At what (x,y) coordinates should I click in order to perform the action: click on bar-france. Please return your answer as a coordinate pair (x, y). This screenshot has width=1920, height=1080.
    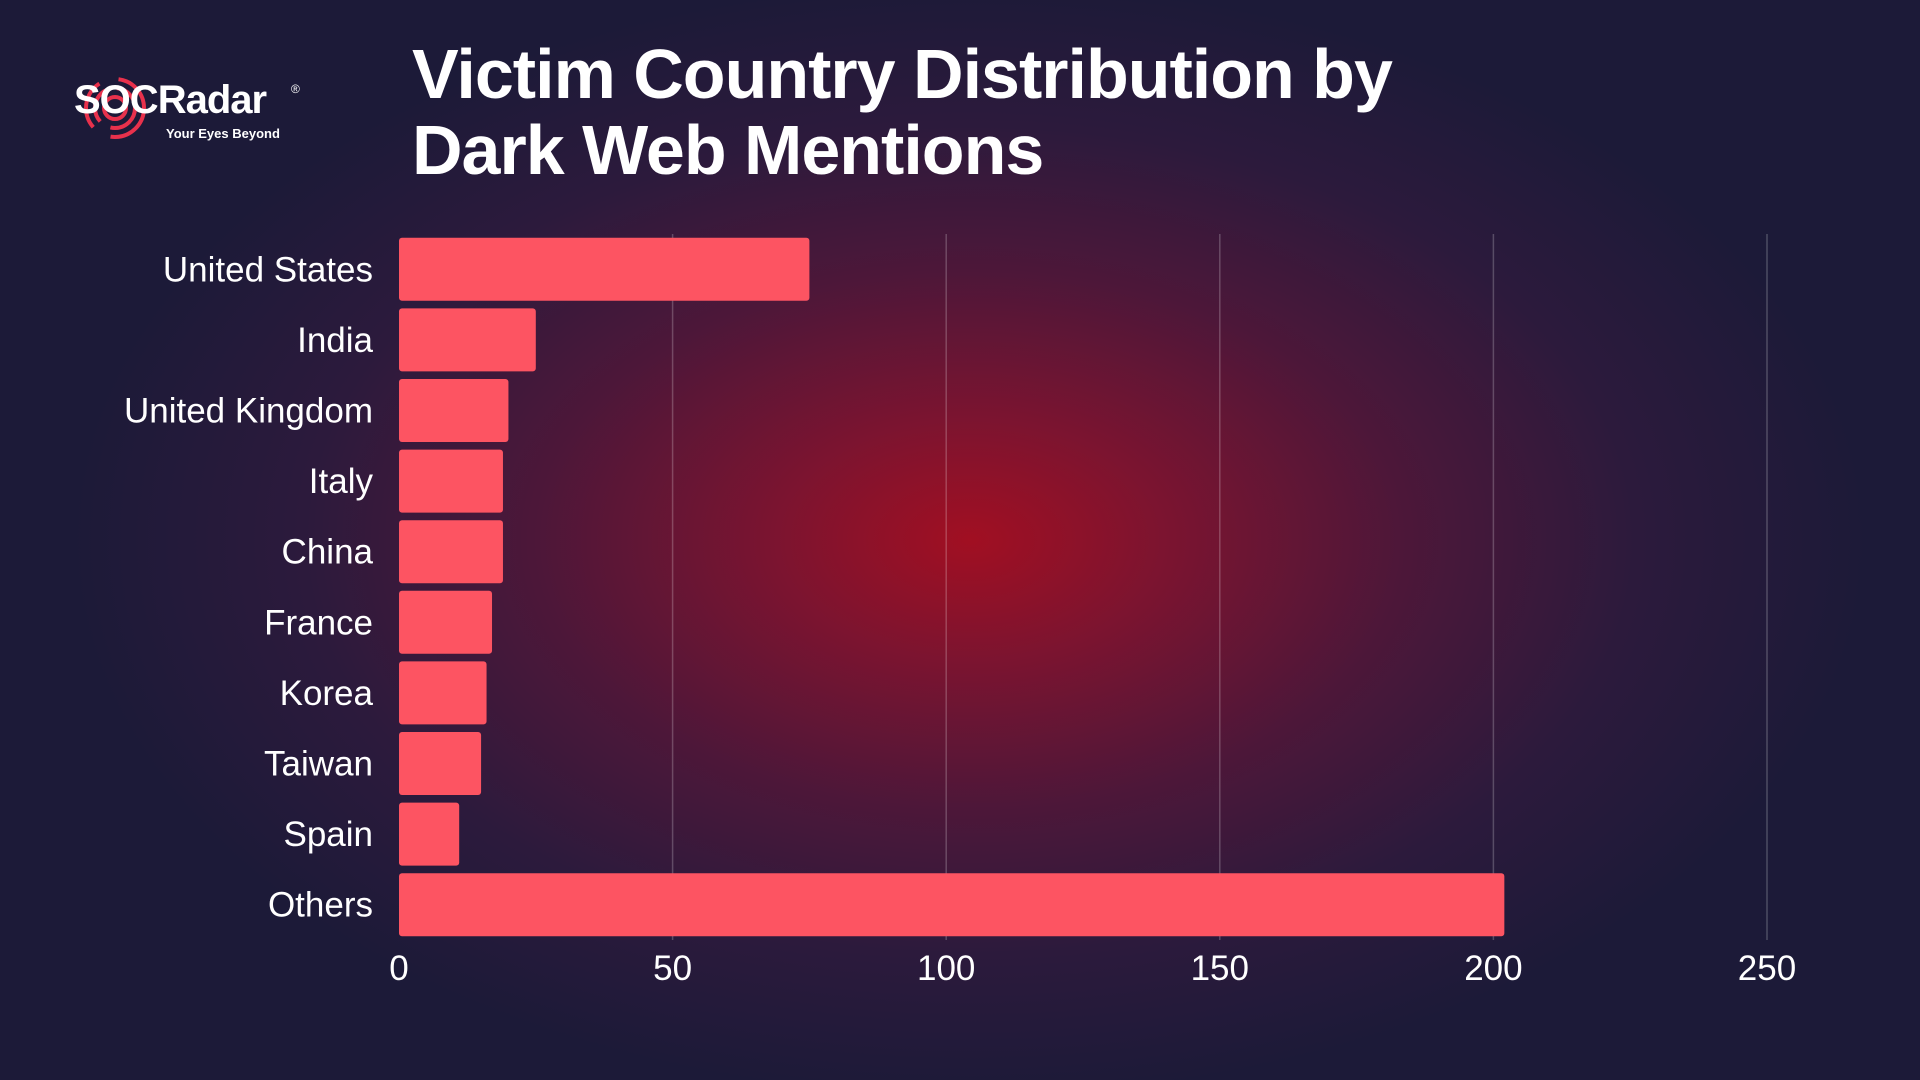
    Looking at the image, I should click on (446, 622).